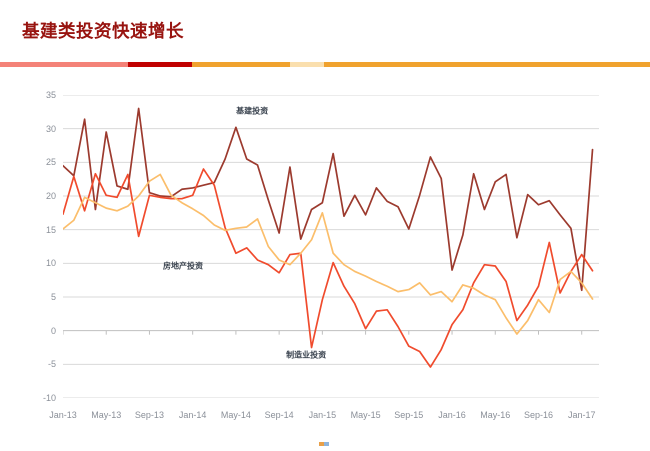 The image size is (650, 451). What do you see at coordinates (49, 398) in the screenshot?
I see `y-tick-label: -10` at bounding box center [49, 398].